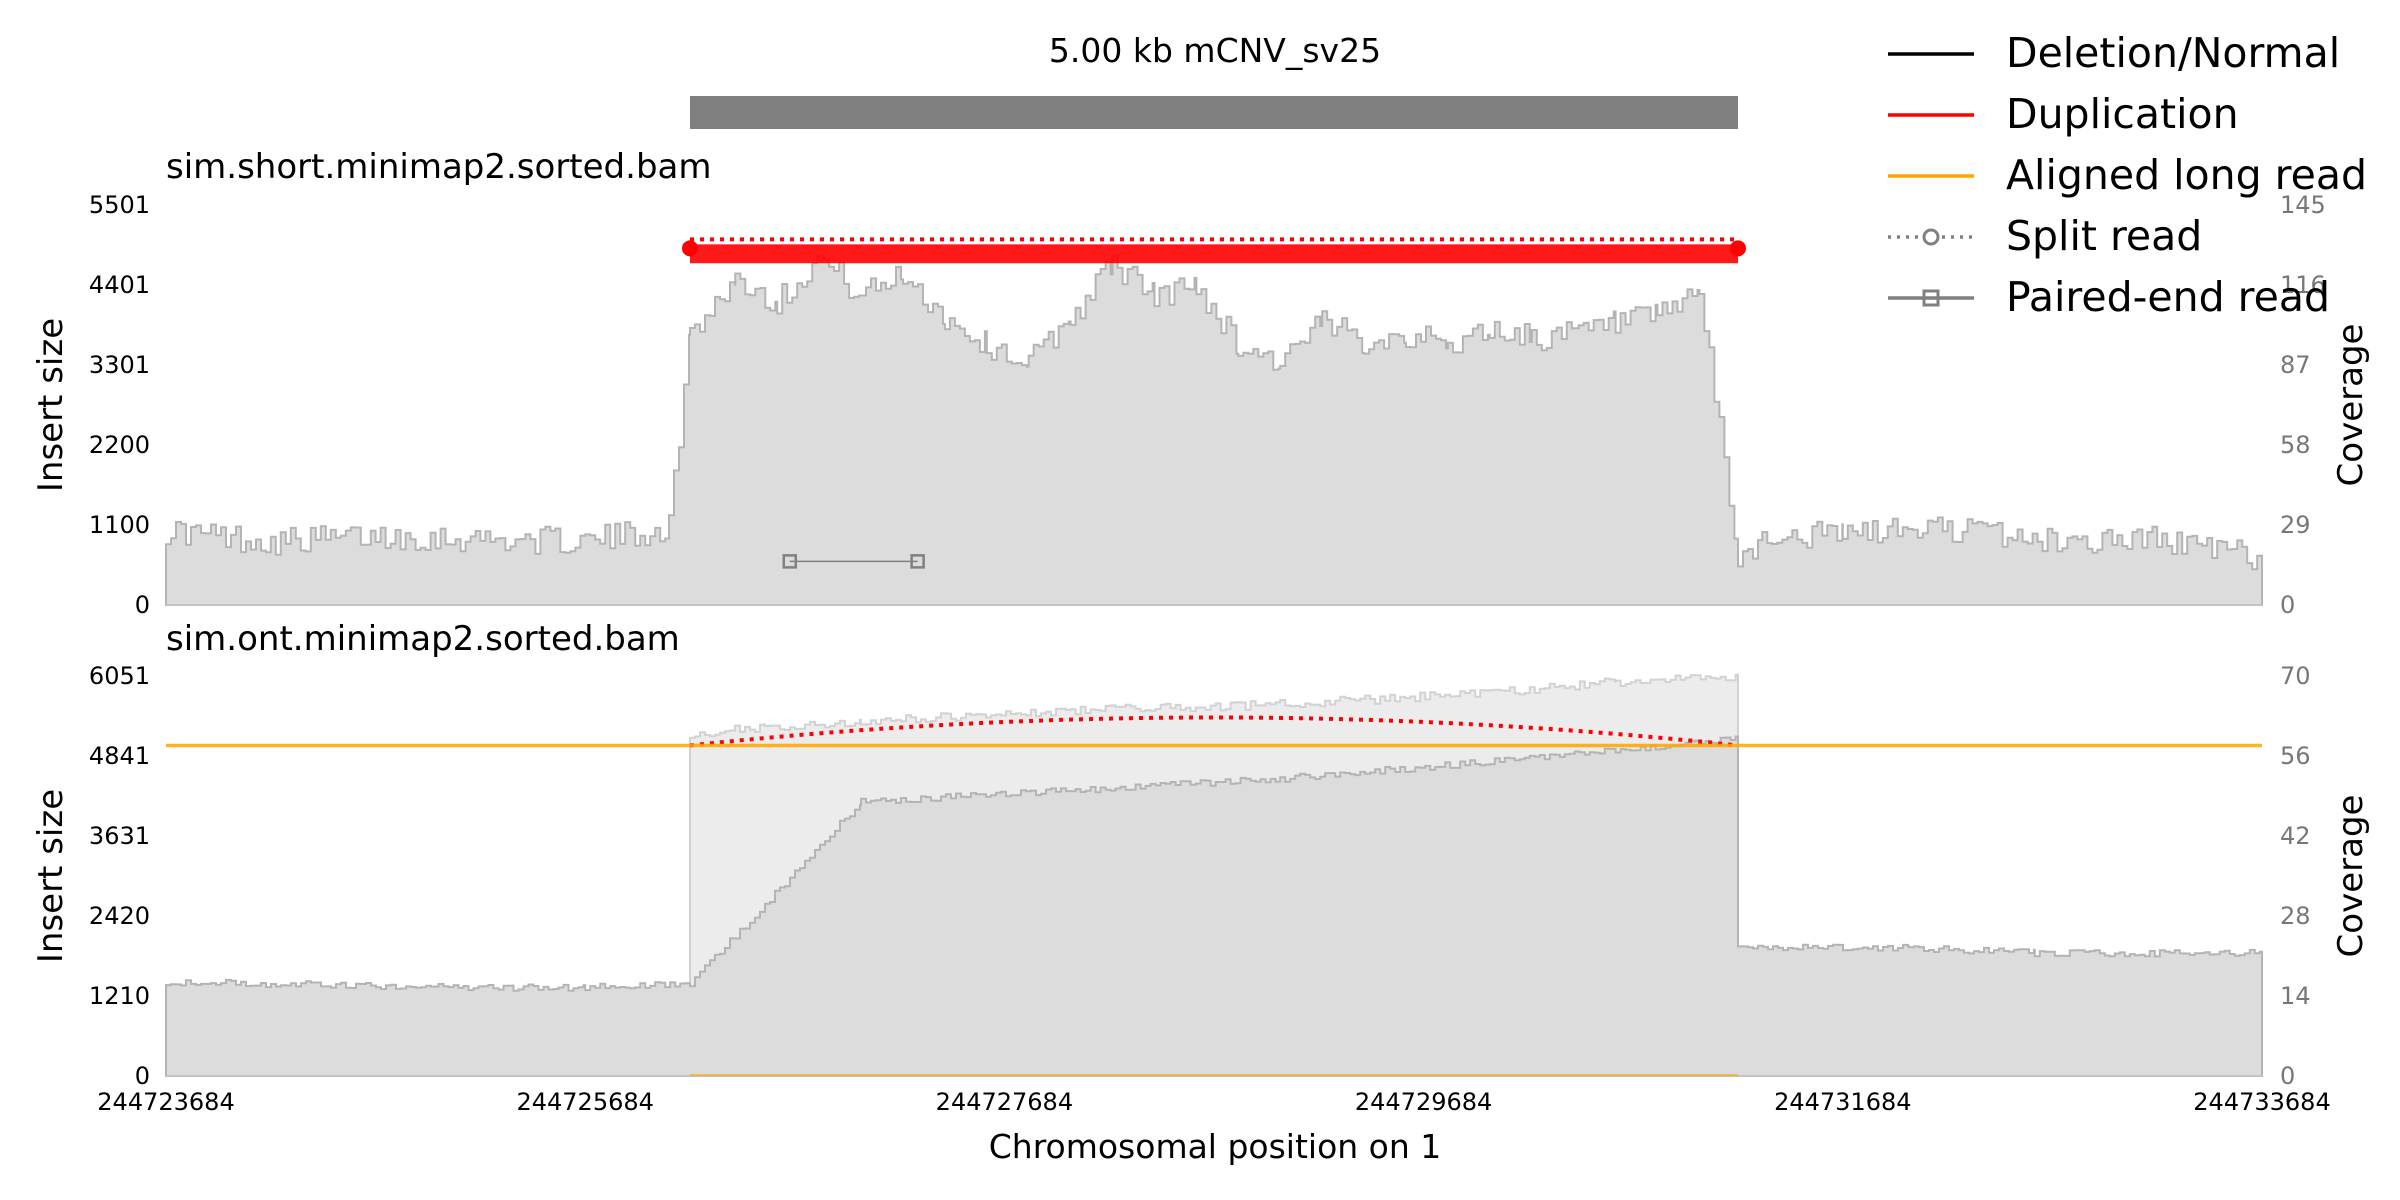  I want to click on y2-tick-label: 87, so click(2295, 365).